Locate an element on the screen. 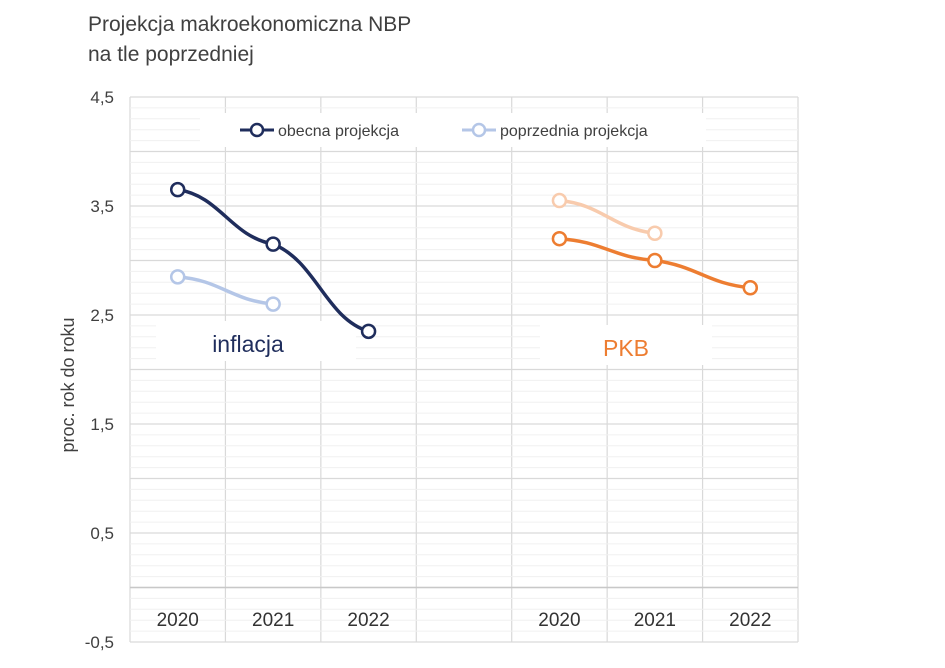 The width and height of the screenshot is (945, 668). legend-label: obecna projekcja is located at coordinates (338, 131).